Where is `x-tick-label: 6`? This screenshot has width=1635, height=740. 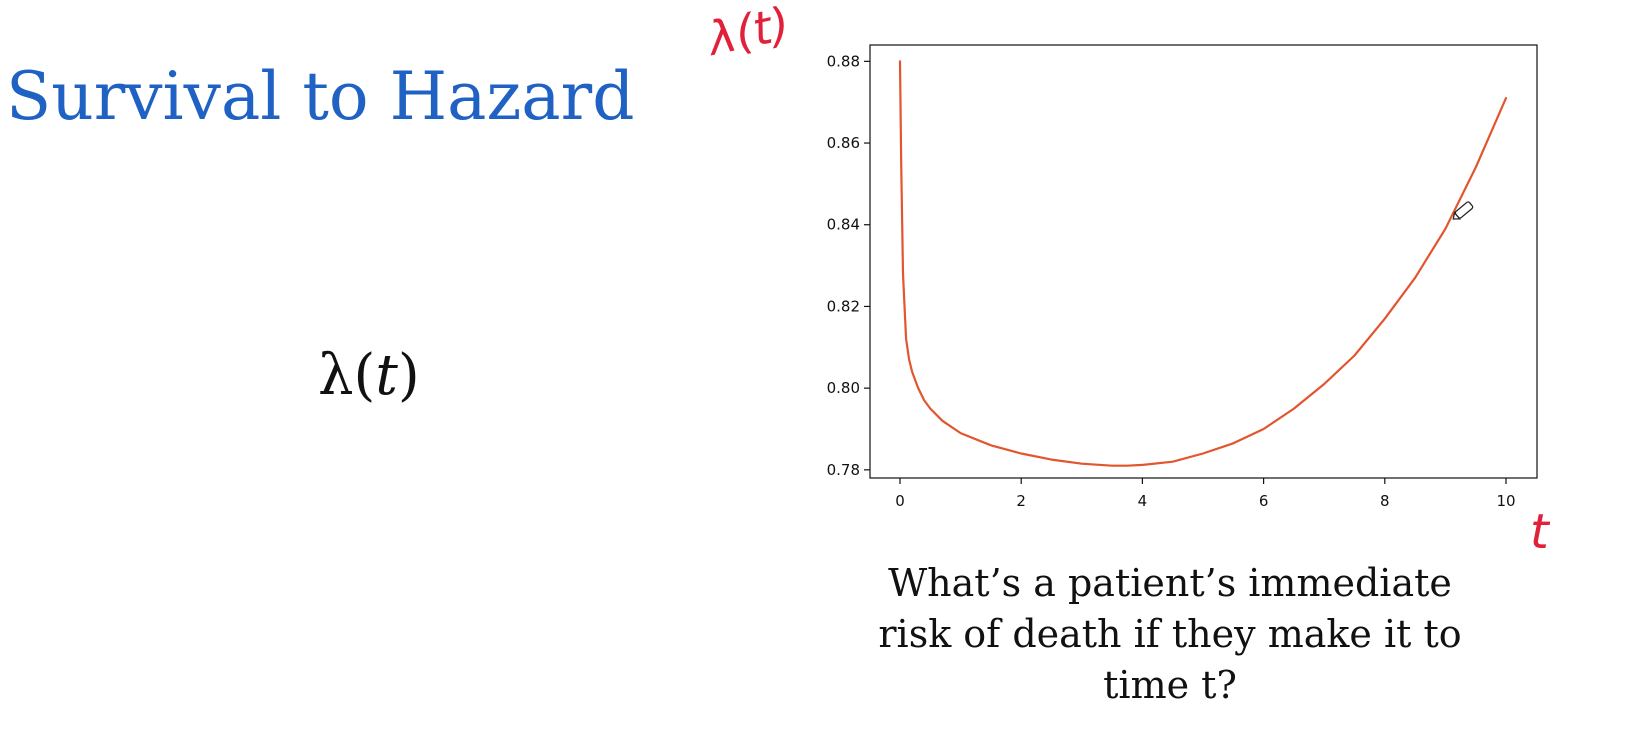
x-tick-label: 6 is located at coordinates (1264, 501).